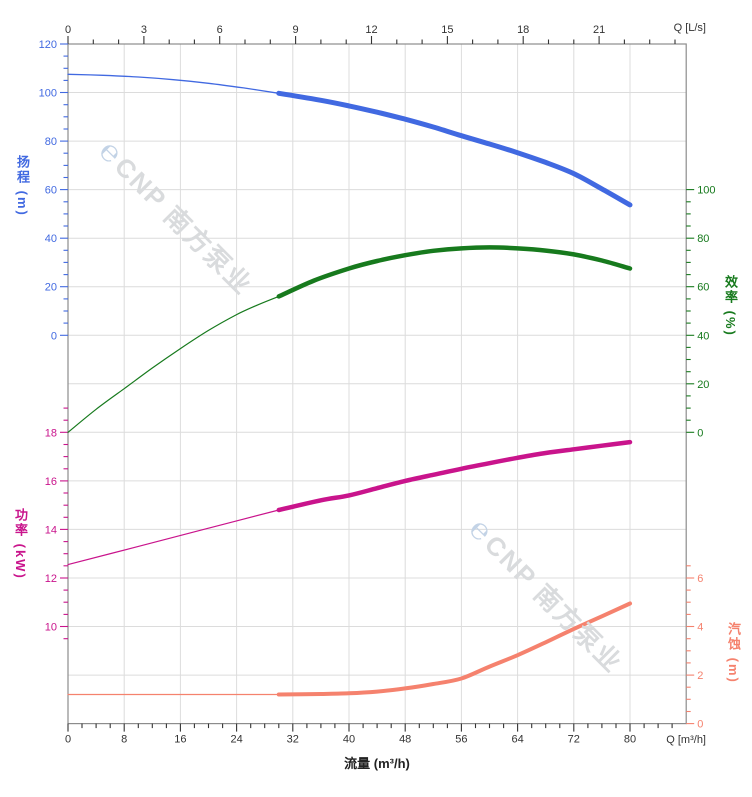 This screenshot has height=797, width=752. I want to click on bottom-axis-tick-label: 24, so click(236, 740).